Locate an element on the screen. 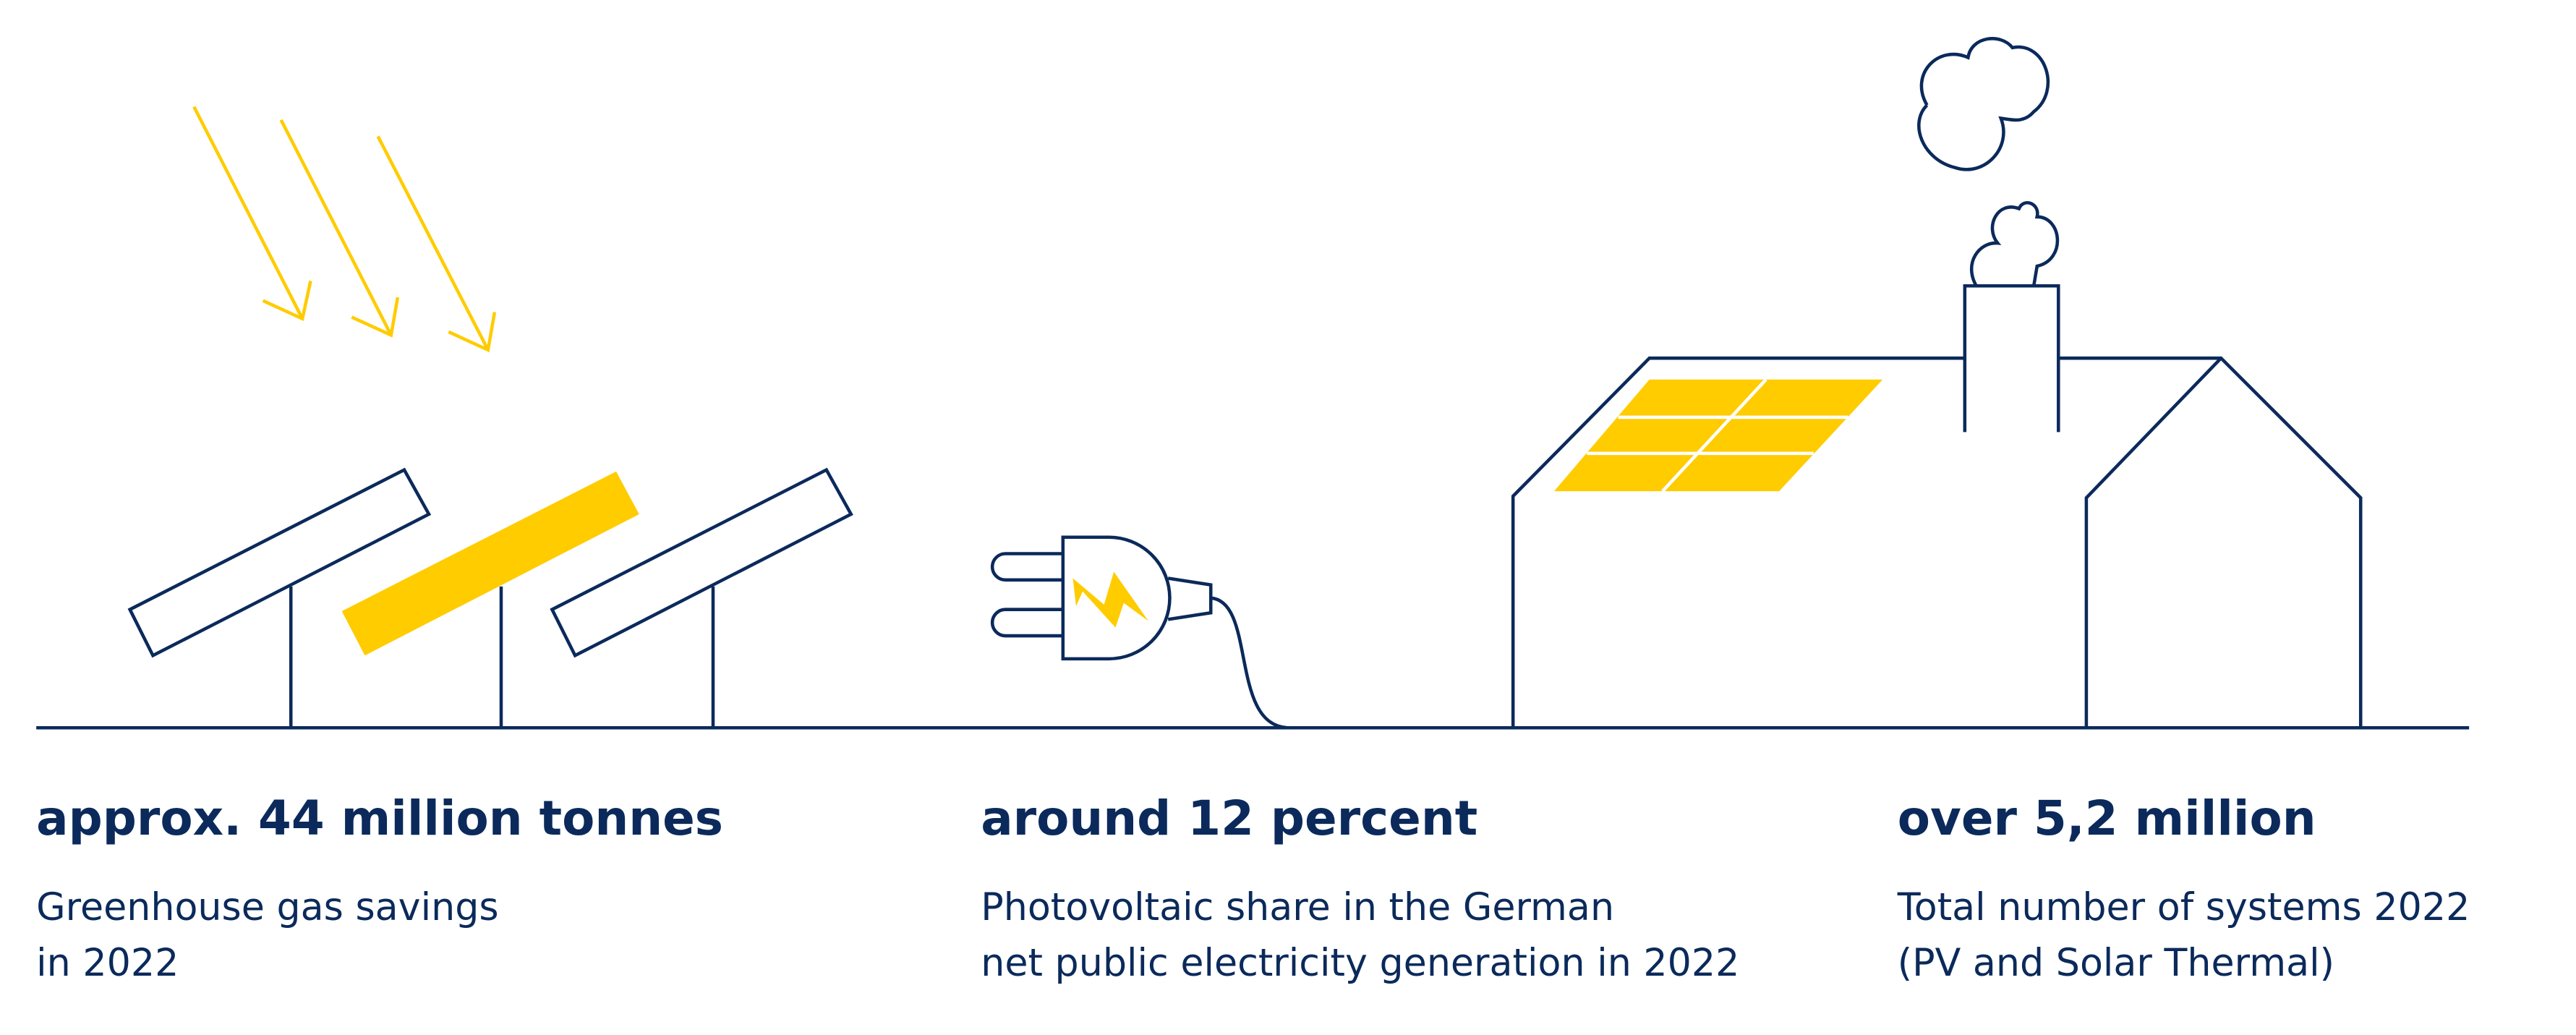 The width and height of the screenshot is (2576, 1035). lightning-bolt-icon is located at coordinates (1110, 599).